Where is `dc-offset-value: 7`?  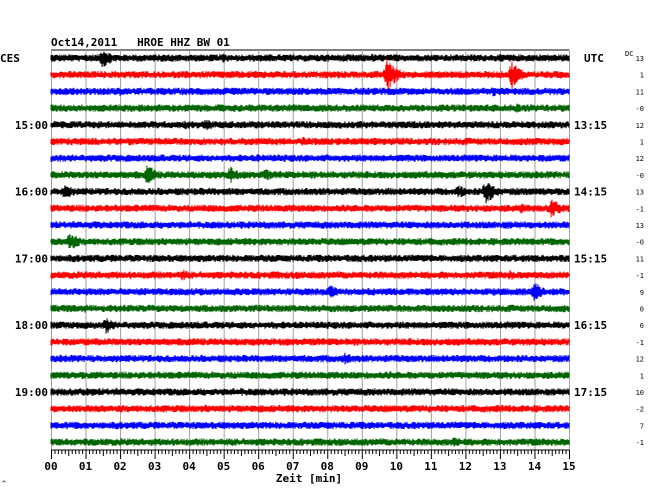 dc-offset-value: 7 is located at coordinates (642, 426).